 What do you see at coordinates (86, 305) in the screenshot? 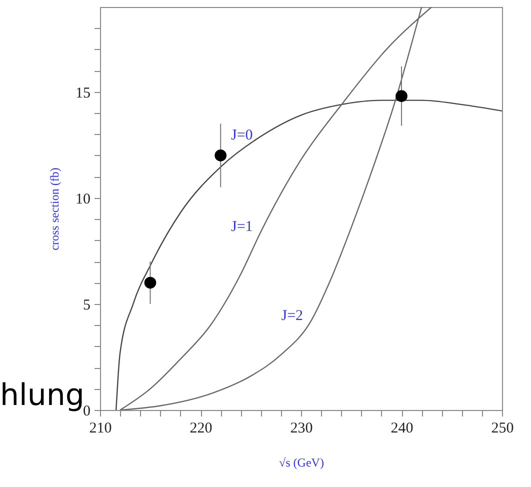
I see `y-tick-label: 5` at bounding box center [86, 305].